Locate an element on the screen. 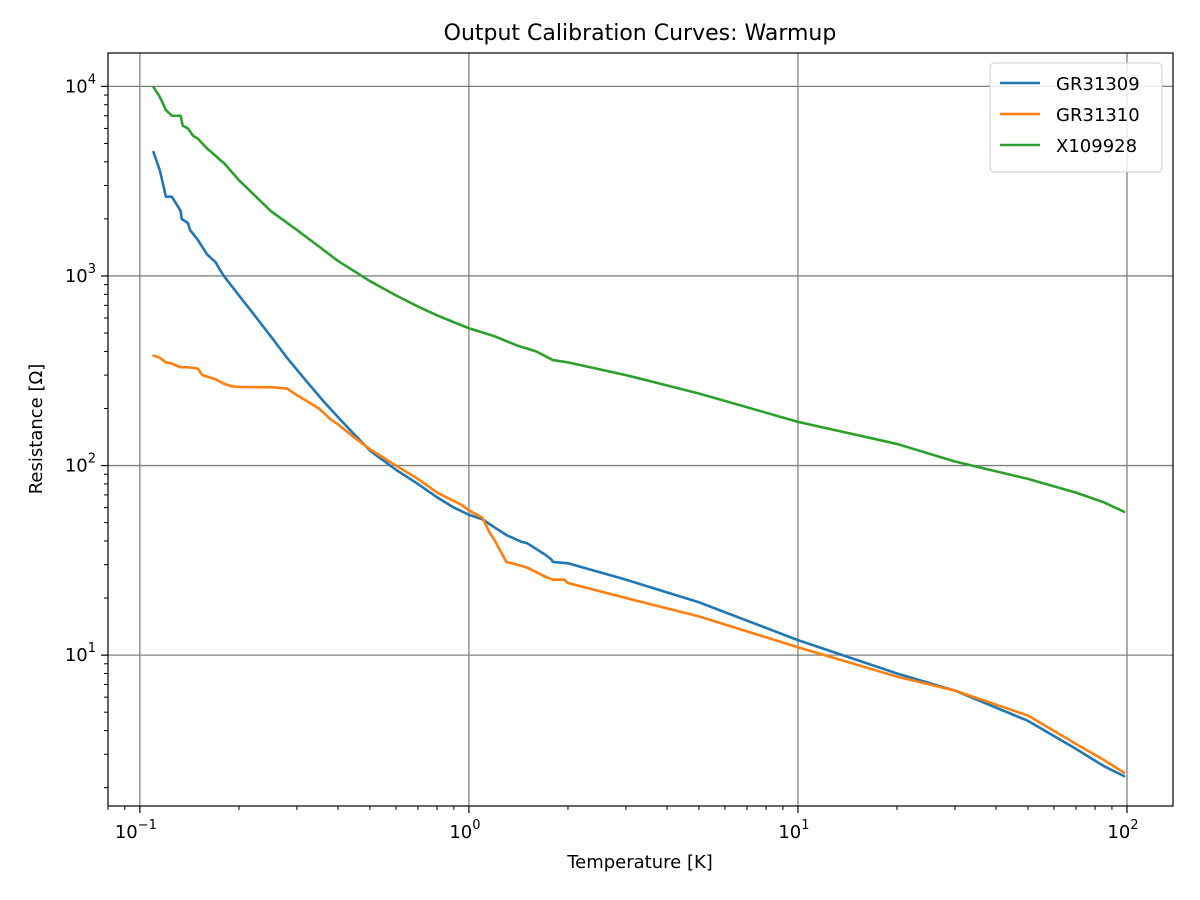 This screenshot has height=900, width=1200. y-axis-label: Resistance [Ω] is located at coordinates (36, 429).